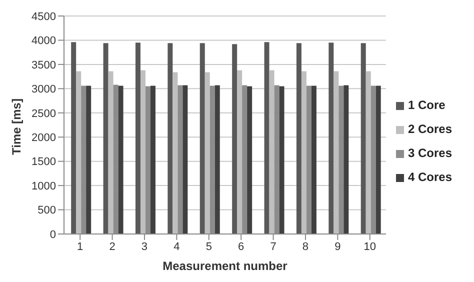 The height and width of the screenshot is (282, 474). I want to click on y-tick-label: 3500, so click(44, 65).